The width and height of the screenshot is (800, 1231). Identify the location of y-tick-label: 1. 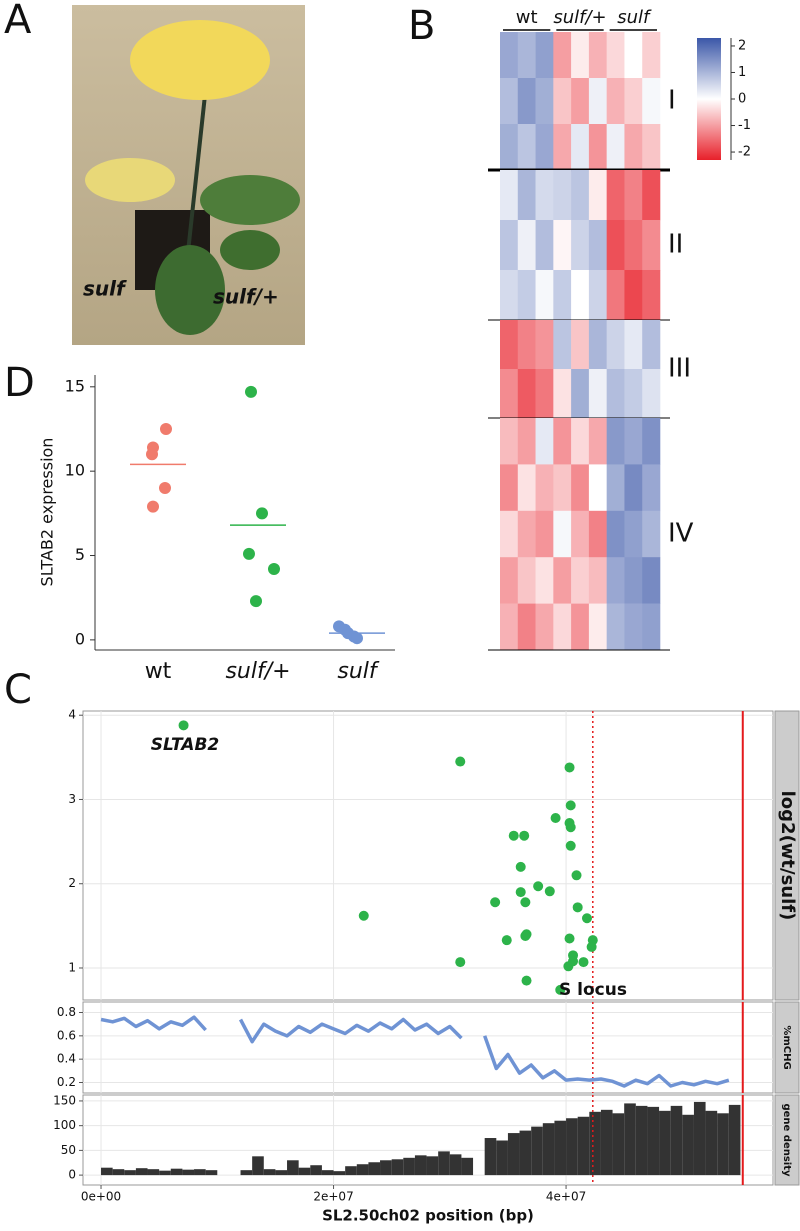
(72, 967).